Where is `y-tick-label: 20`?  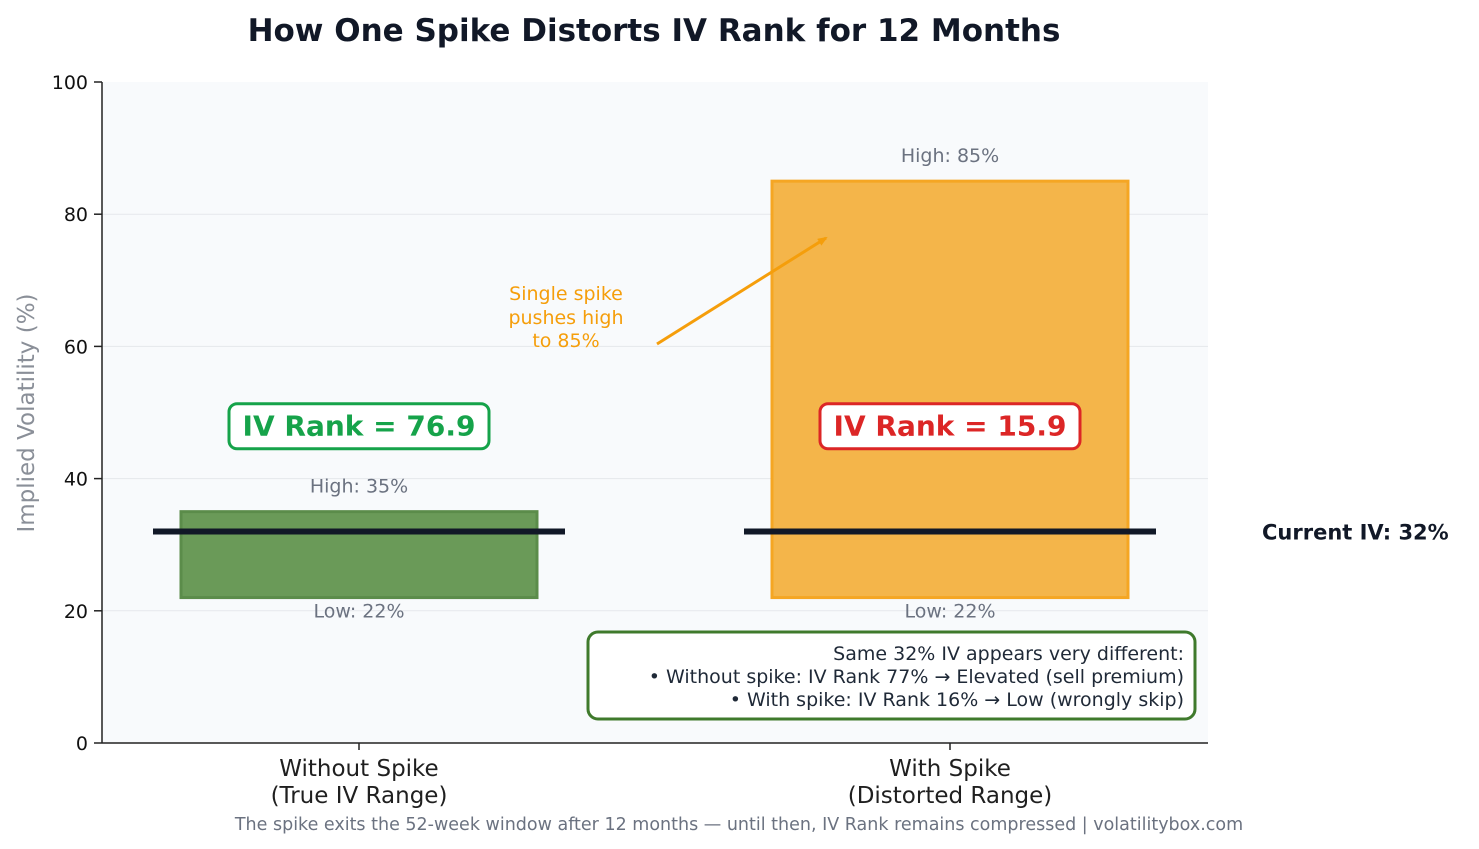 y-tick-label: 20 is located at coordinates (76, 612).